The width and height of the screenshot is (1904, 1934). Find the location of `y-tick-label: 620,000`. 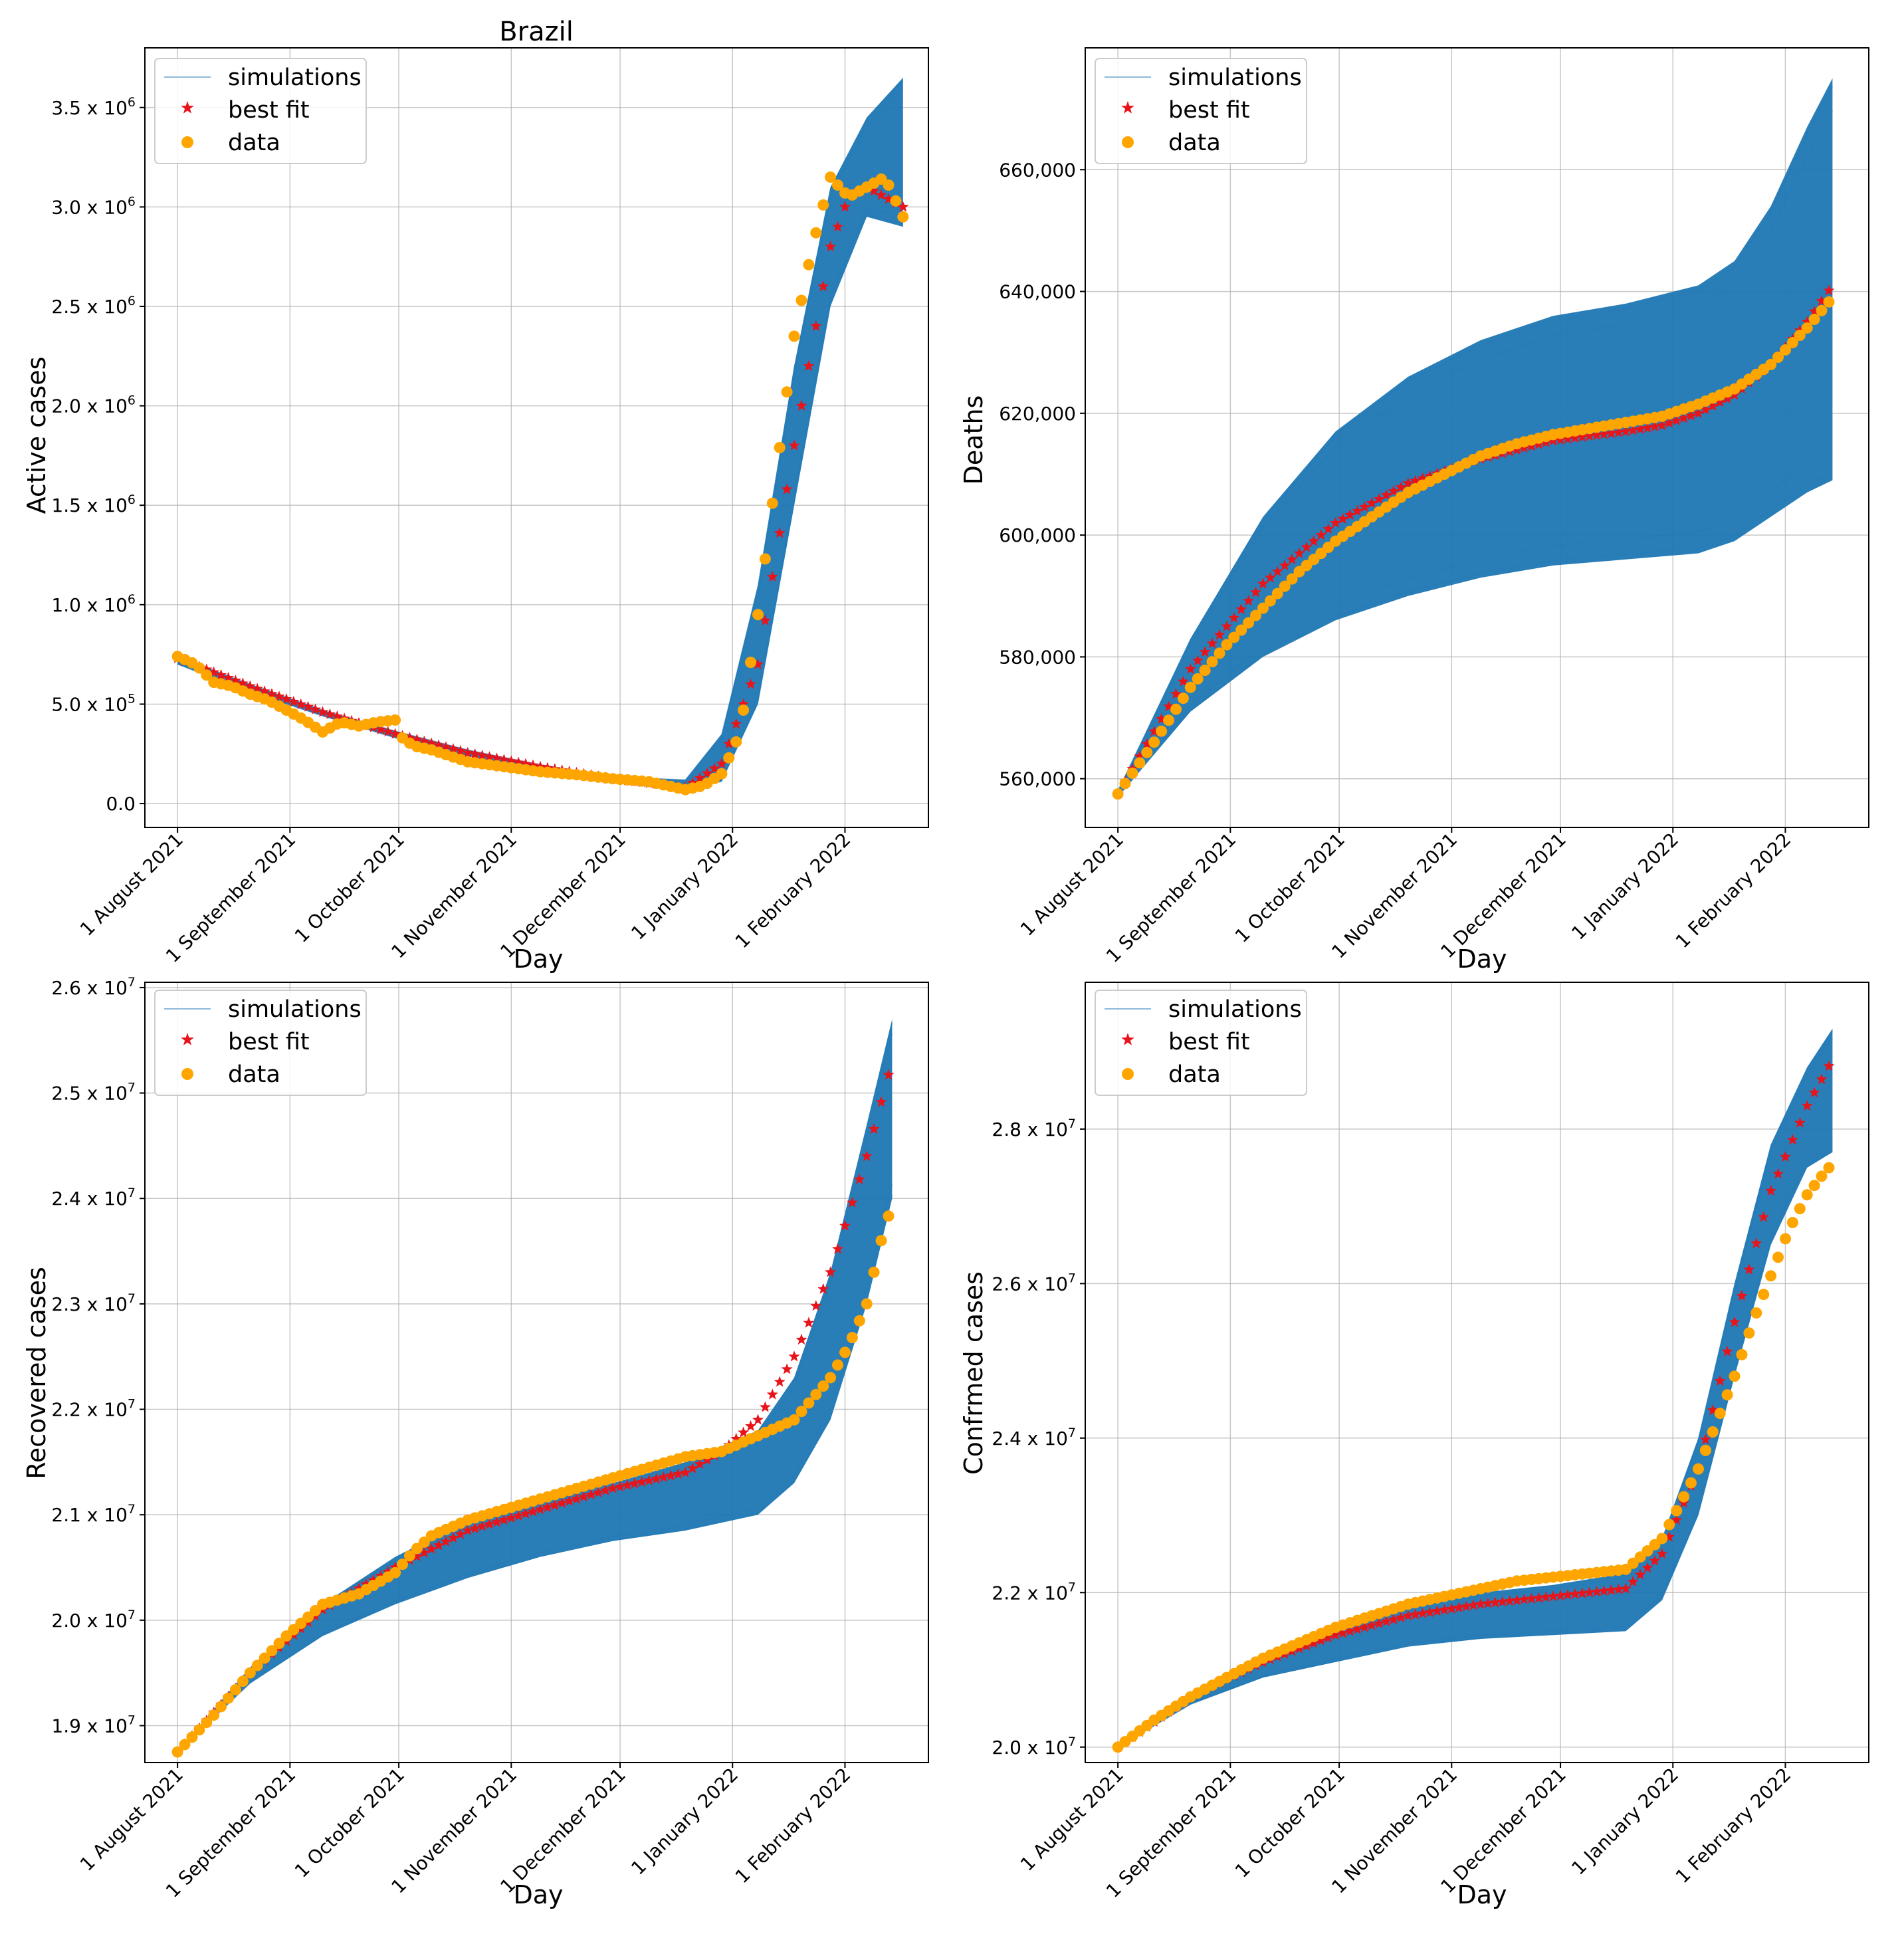

y-tick-label: 620,000 is located at coordinates (1037, 414).